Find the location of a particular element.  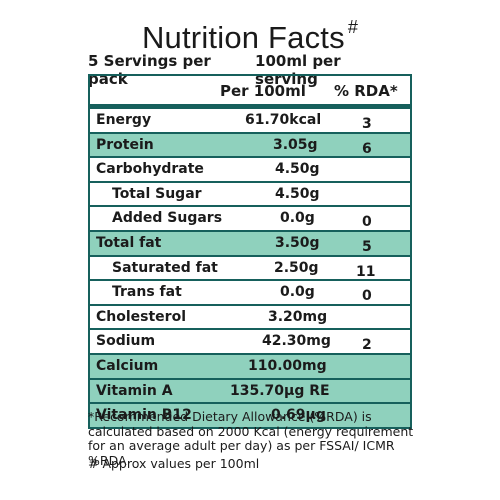

nutrient-name: Saturated fat is located at coordinates (165, 267).